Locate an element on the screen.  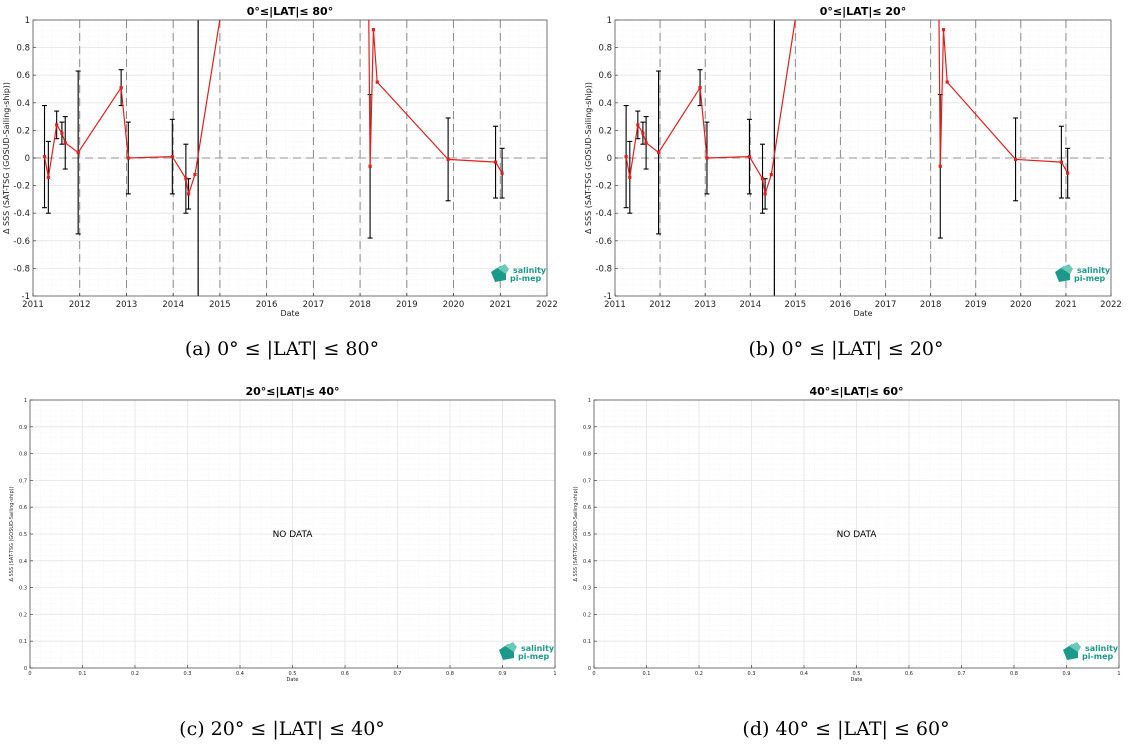
x-tick-label: 0.5 is located at coordinates (293, 674).